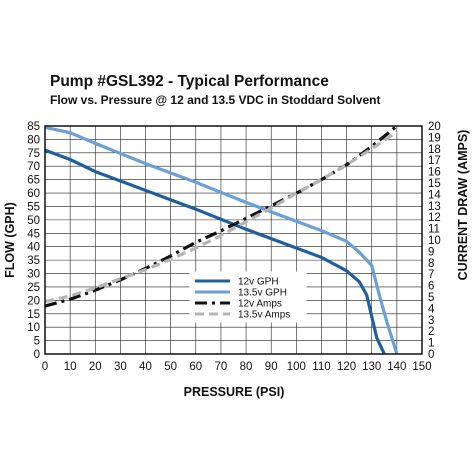 The image size is (474, 474). Describe the element at coordinates (260, 304) in the screenshot. I see `legend-label: 12v Amps` at that location.